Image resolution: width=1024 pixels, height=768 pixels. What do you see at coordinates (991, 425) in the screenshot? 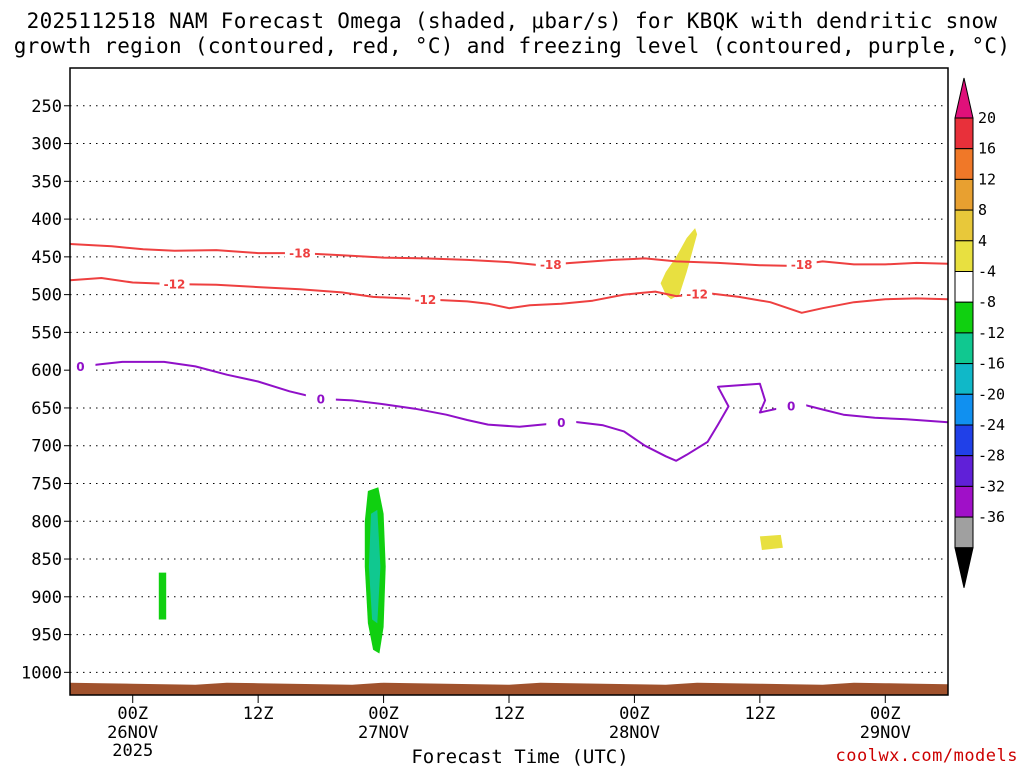
I see `colorbar-label: -24` at bounding box center [991, 425].